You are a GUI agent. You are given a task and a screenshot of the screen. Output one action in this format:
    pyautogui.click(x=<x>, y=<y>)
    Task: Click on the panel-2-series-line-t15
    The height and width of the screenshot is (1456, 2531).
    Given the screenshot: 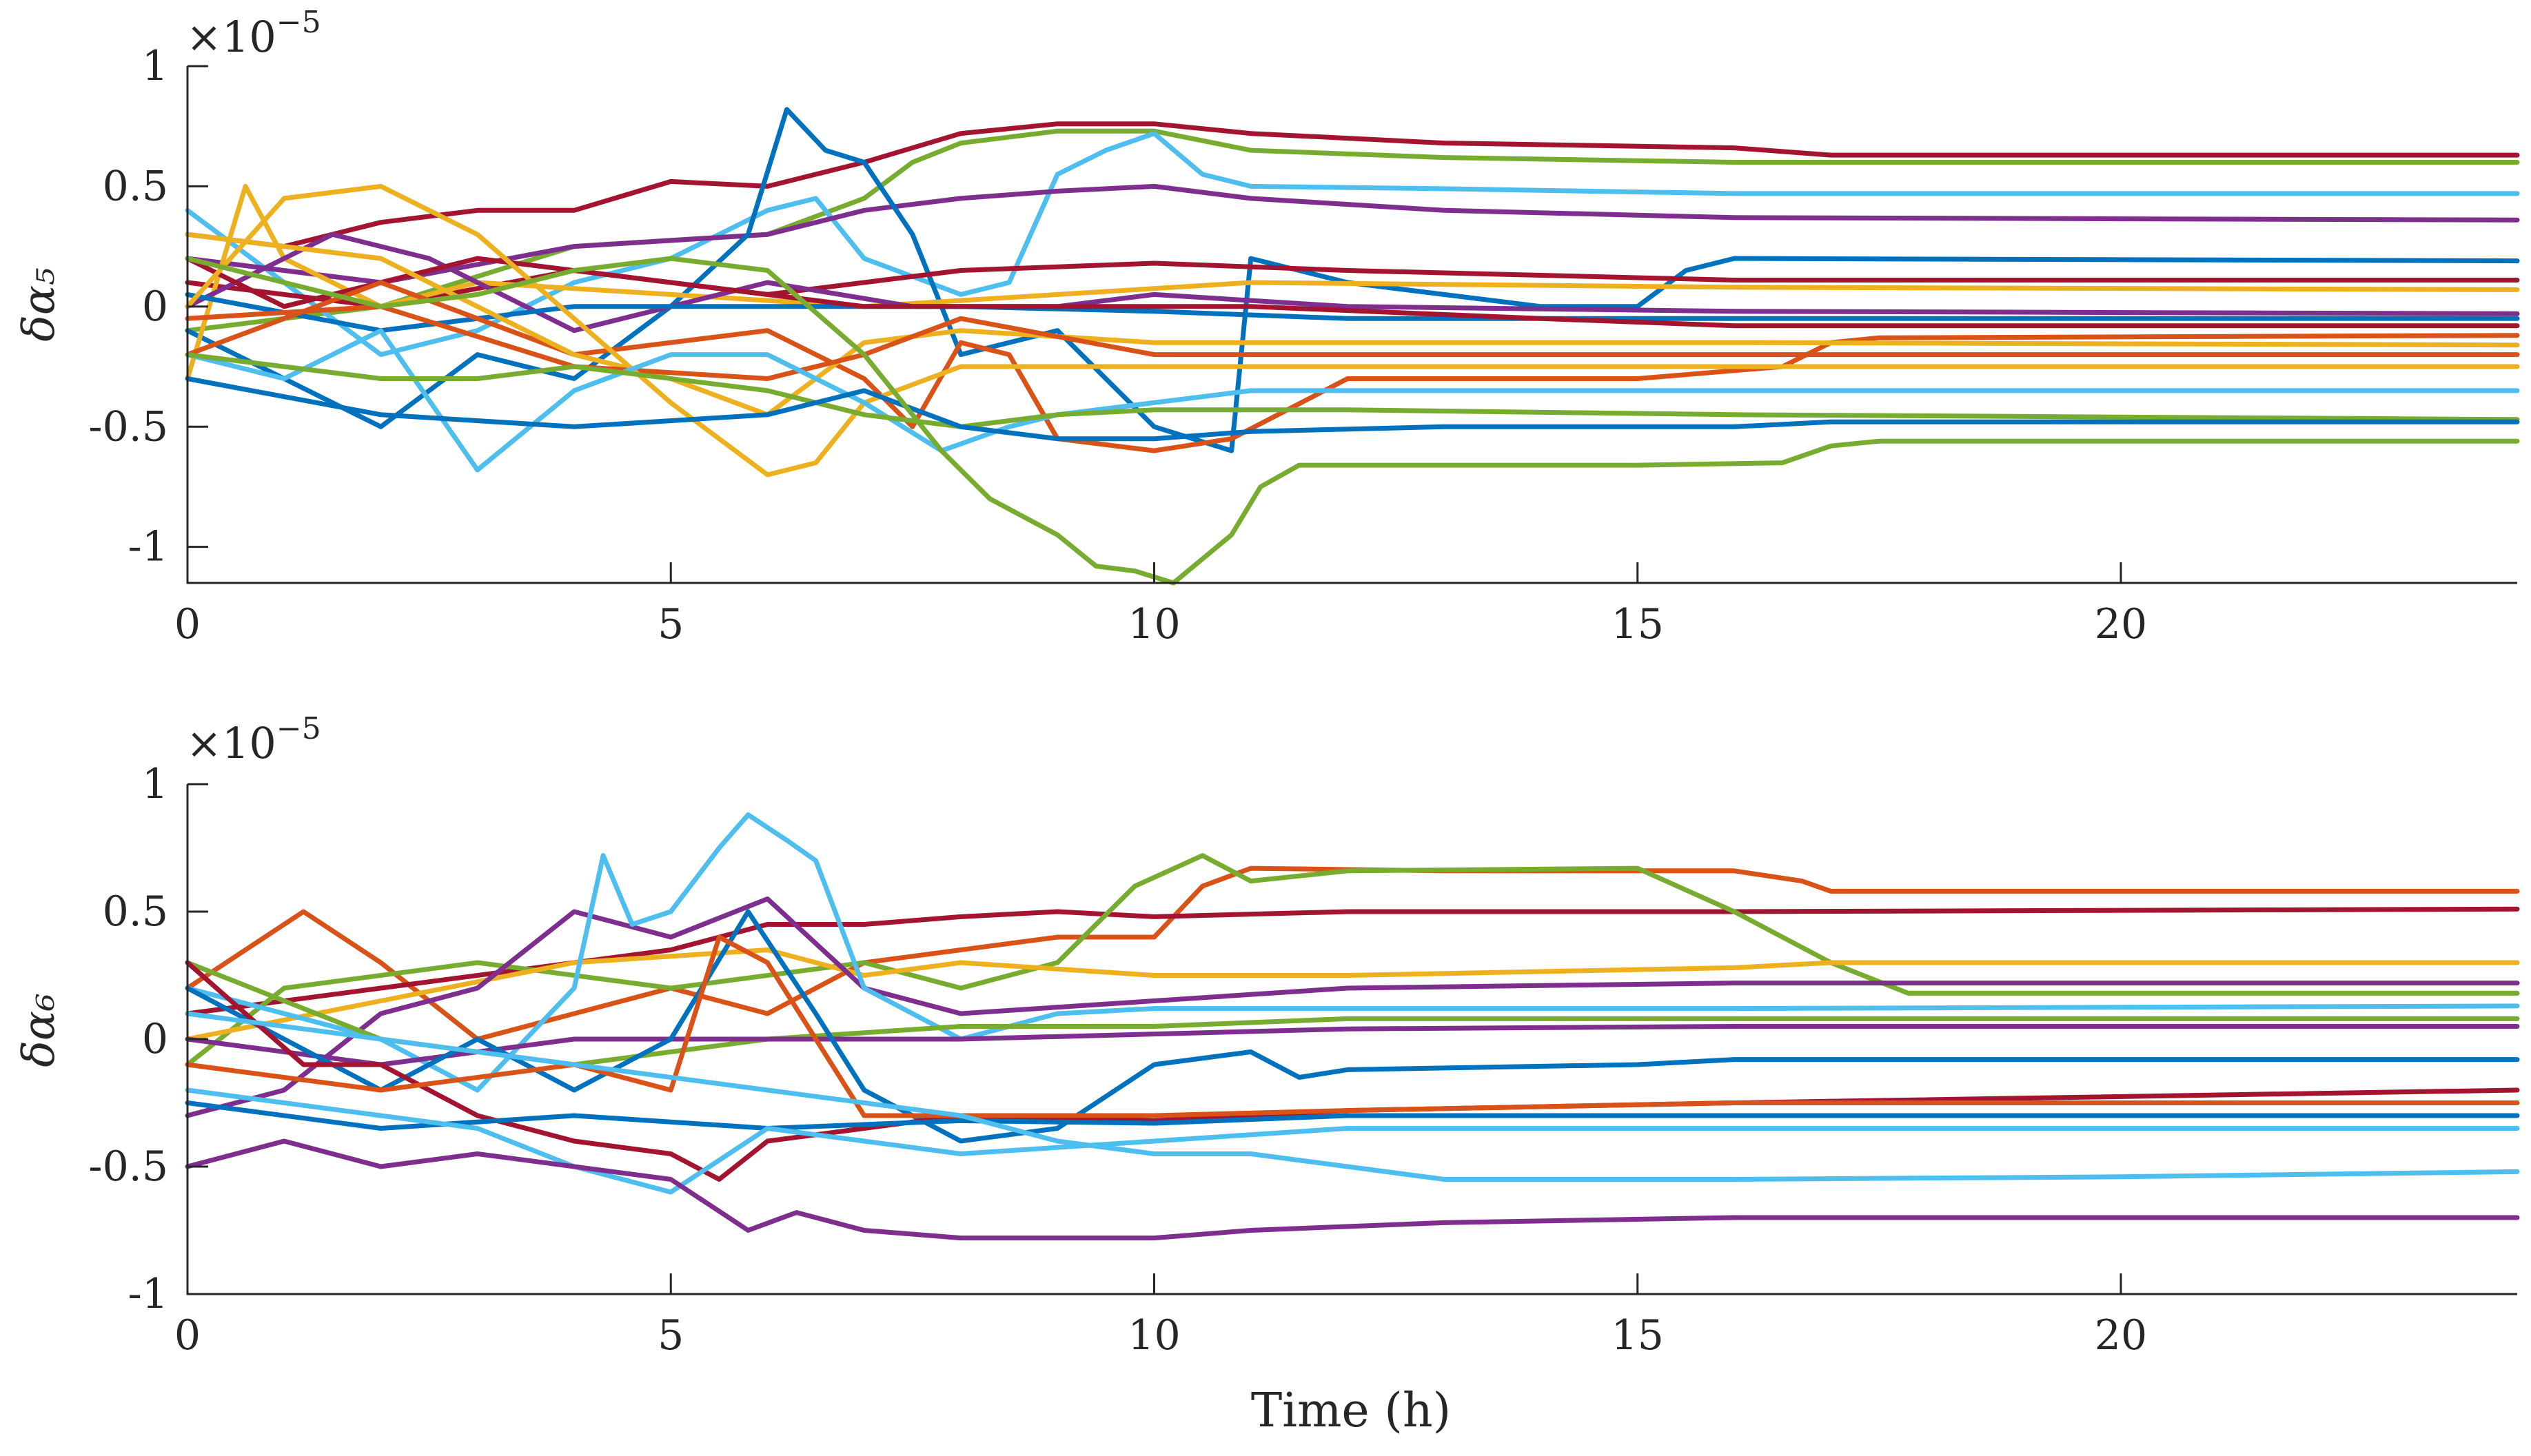 What is the action you would take?
    pyautogui.click(x=1352, y=1189)
    